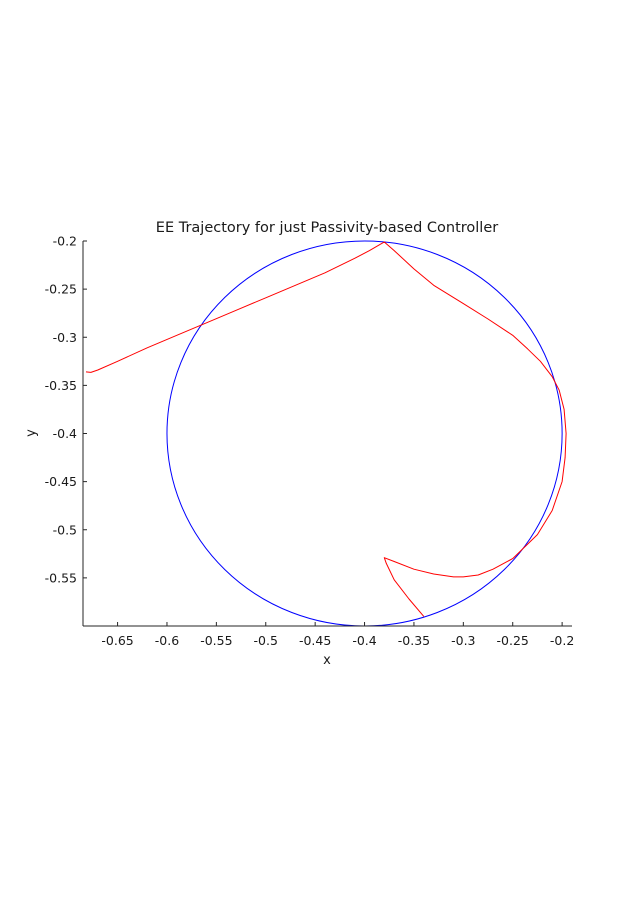 Image resolution: width=632 pixels, height=898 pixels. What do you see at coordinates (513, 640) in the screenshot?
I see `x-tick-label: -0.25` at bounding box center [513, 640].